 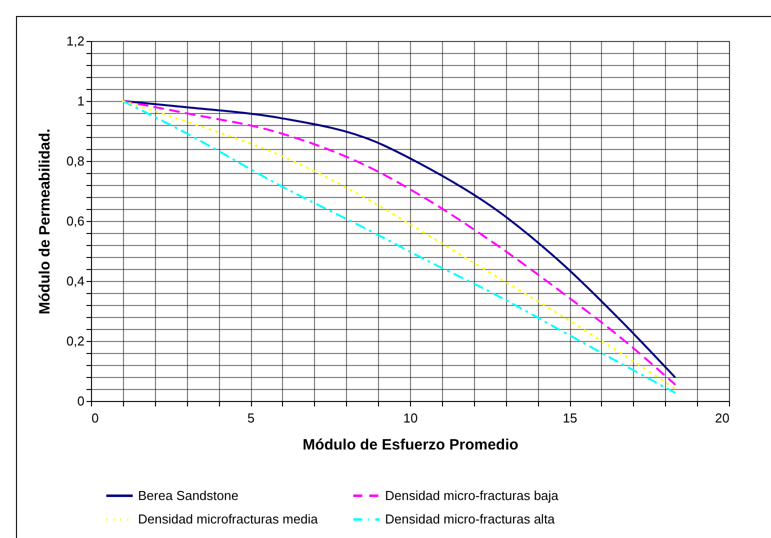 I want to click on x-tick-label: 15, so click(x=570, y=418).